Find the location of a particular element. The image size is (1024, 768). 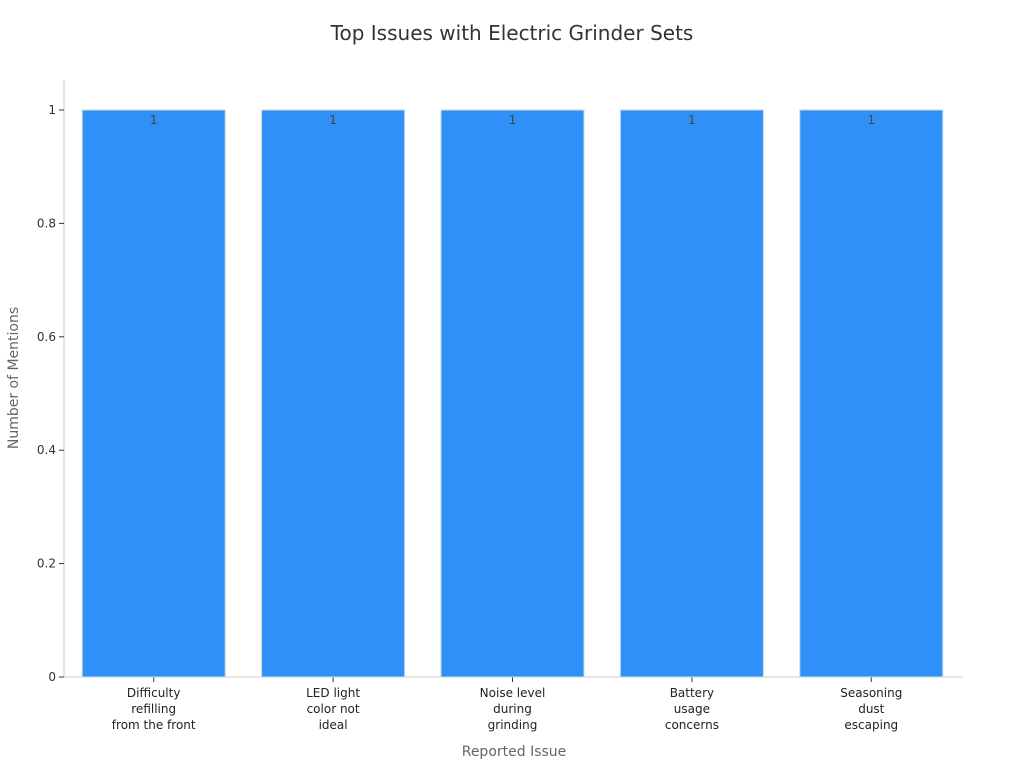

x-tick-label-line: LED light is located at coordinates (333, 693).